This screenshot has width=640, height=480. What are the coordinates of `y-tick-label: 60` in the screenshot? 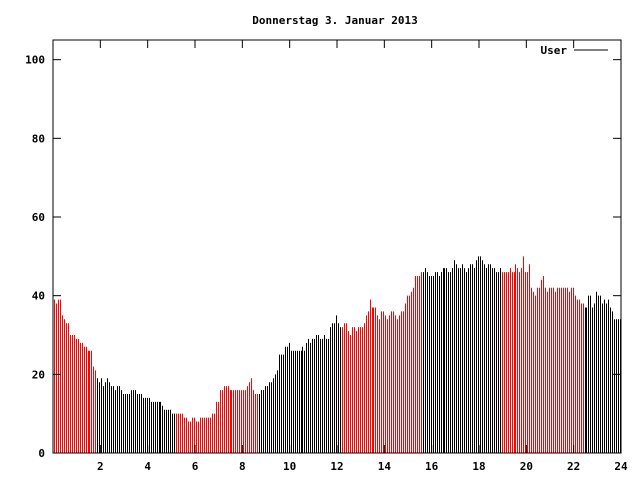 It's located at (38, 217).